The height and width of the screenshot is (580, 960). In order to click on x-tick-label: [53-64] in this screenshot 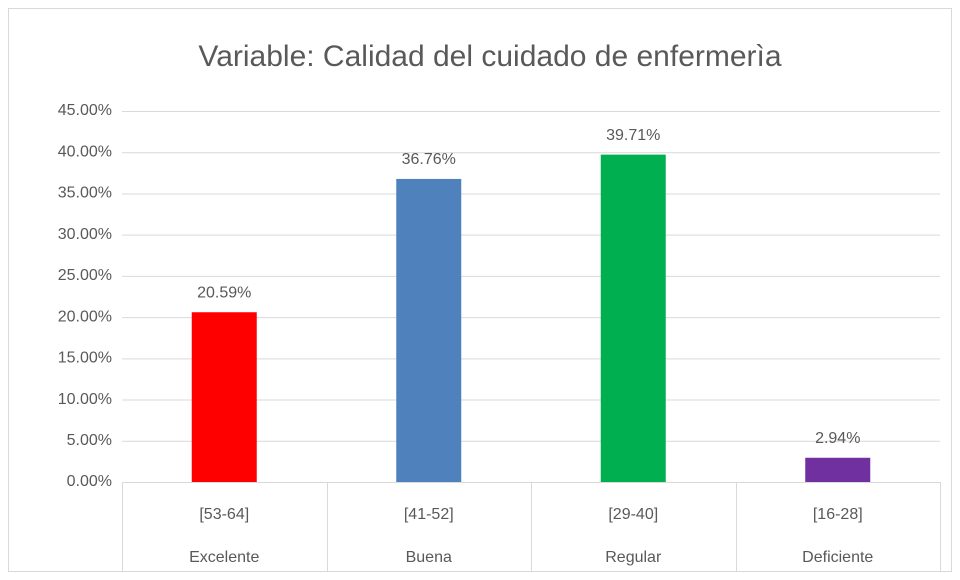, I will do `click(224, 514)`.